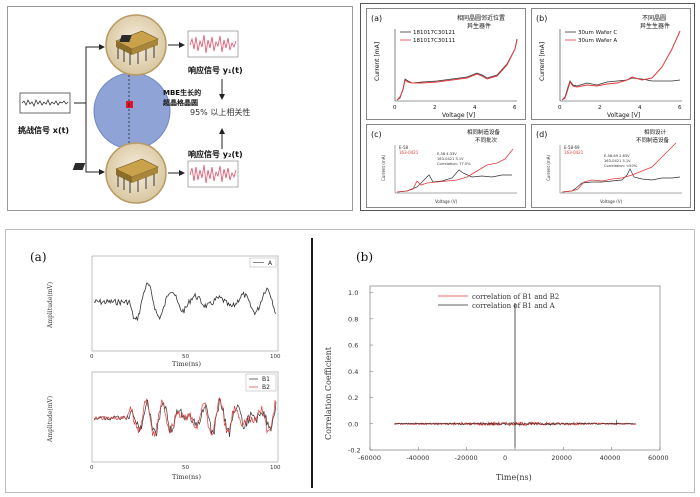  Describe the element at coordinates (186, 477) in the screenshot. I see `plot-a-bottom-xlabel: Time(ns)` at that location.